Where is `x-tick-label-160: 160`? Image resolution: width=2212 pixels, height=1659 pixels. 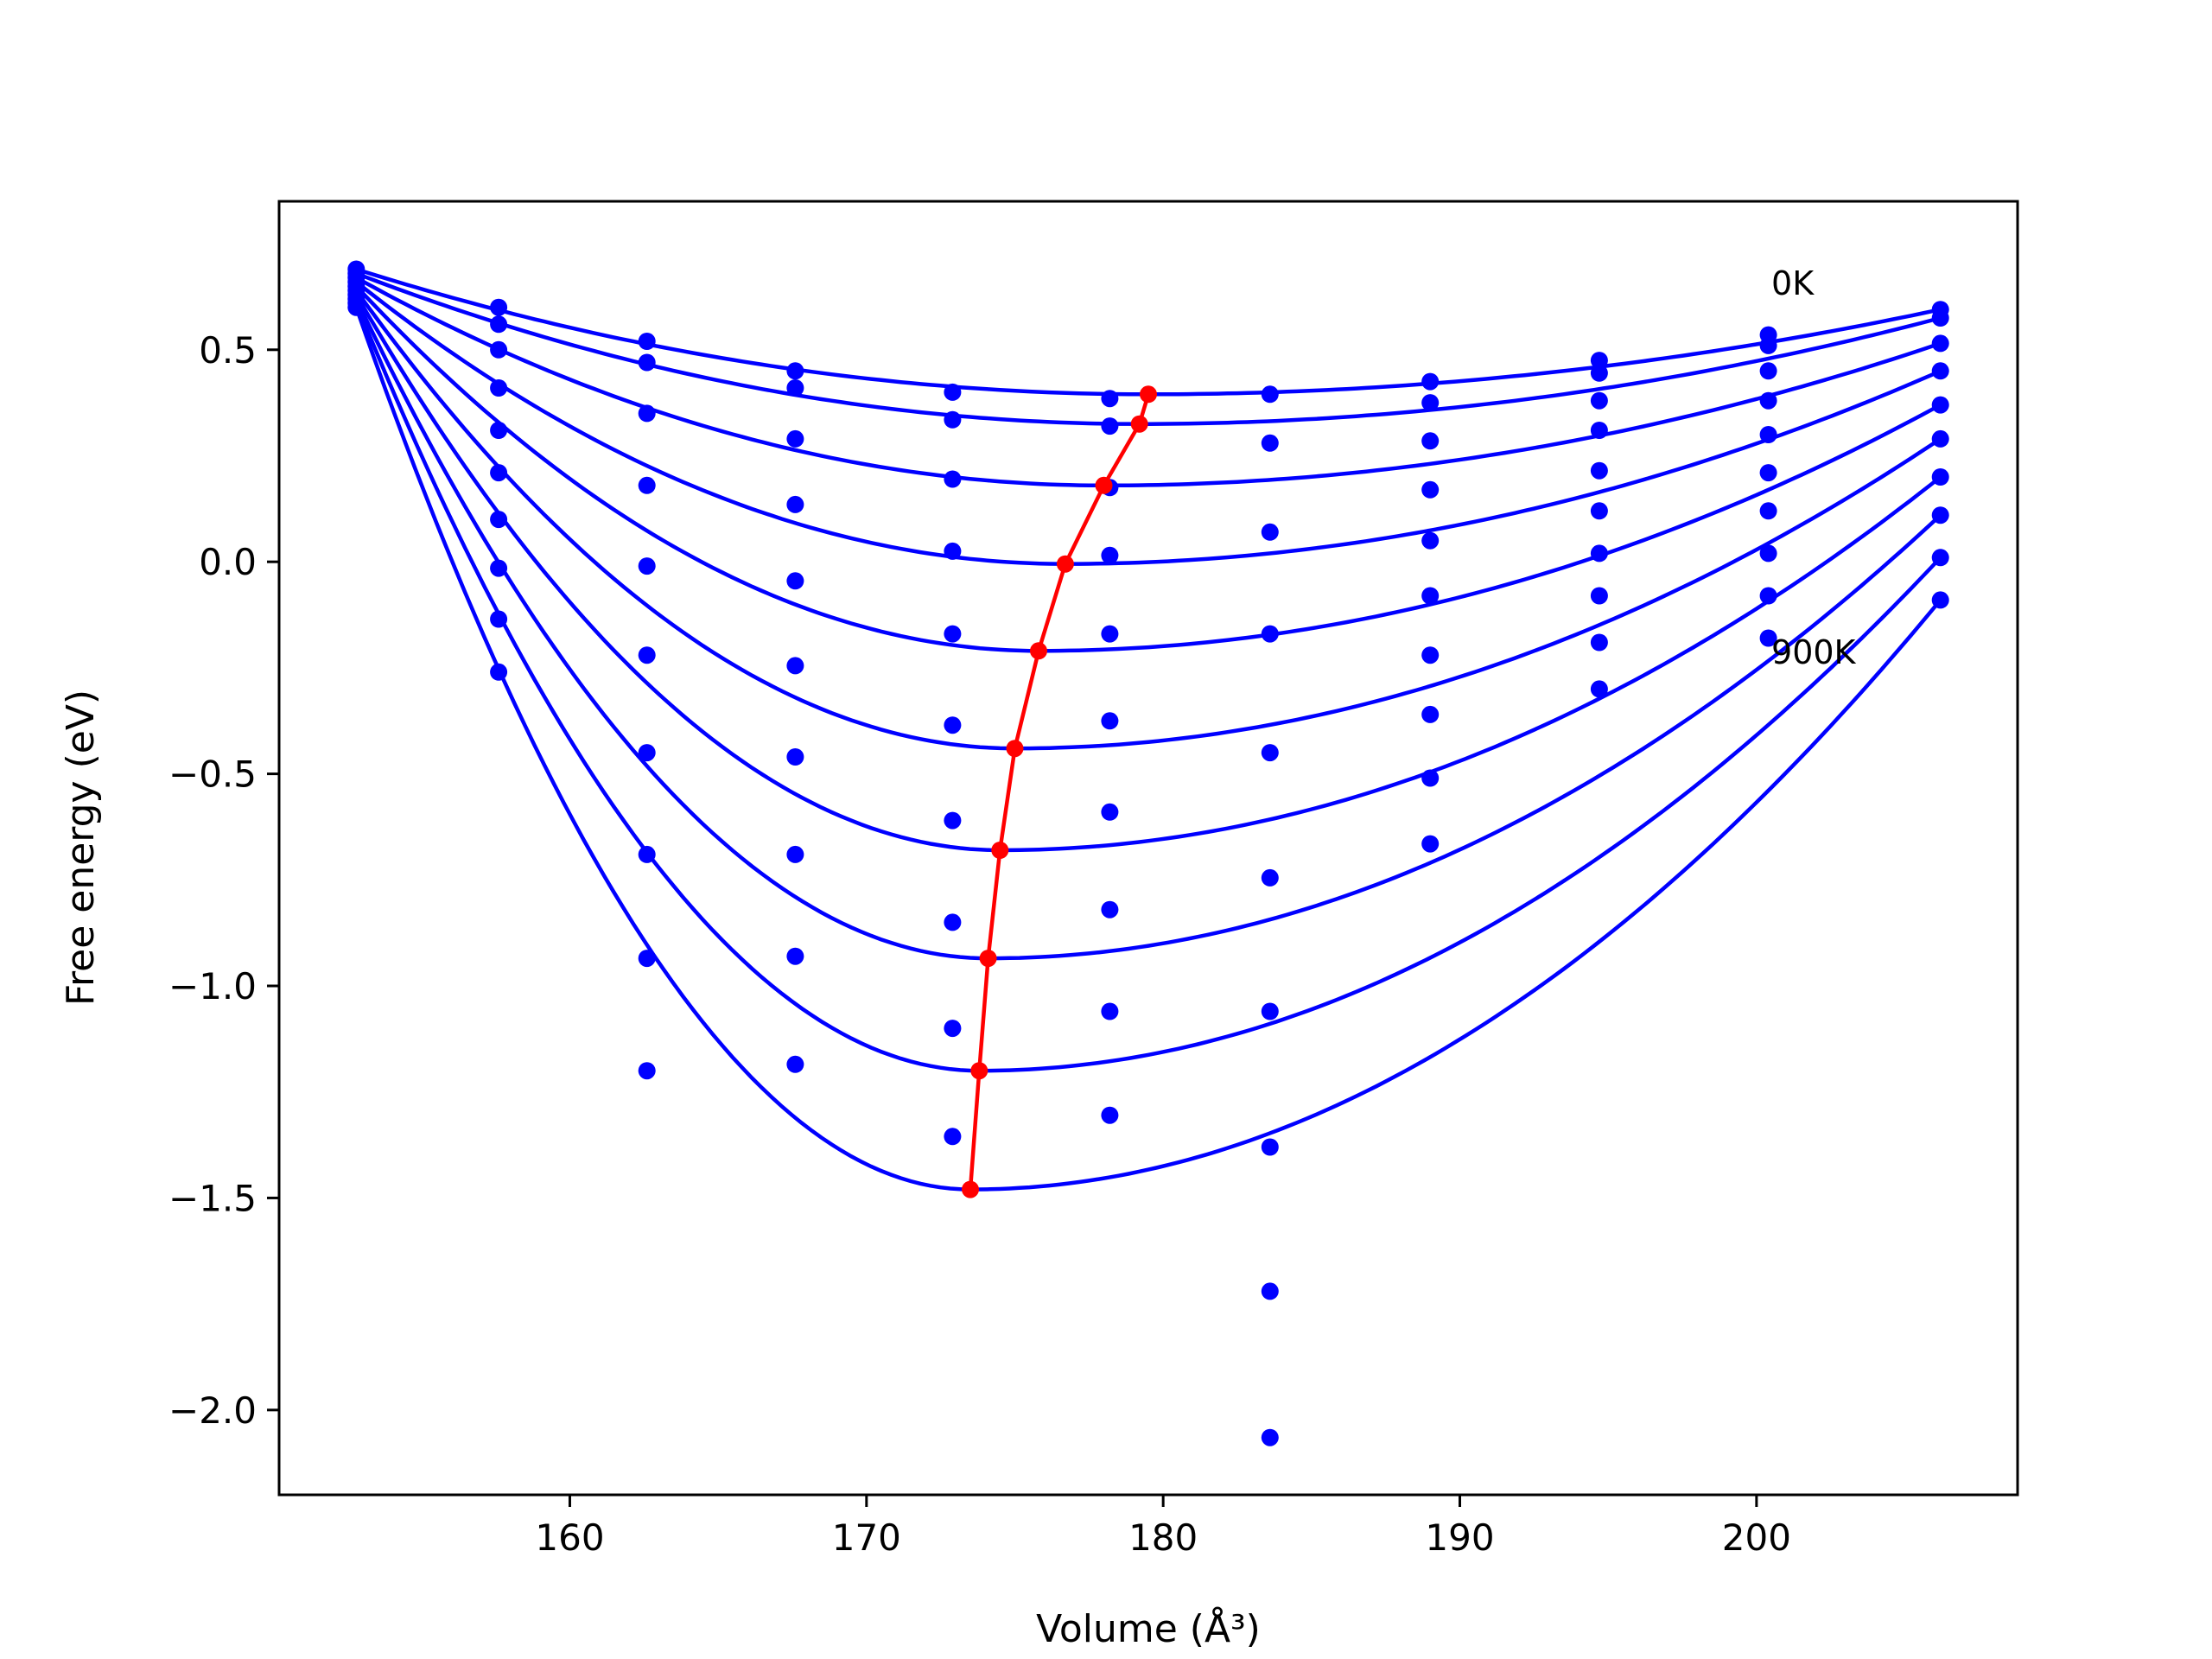
x-tick-label-160: 160 is located at coordinates (569, 1537).